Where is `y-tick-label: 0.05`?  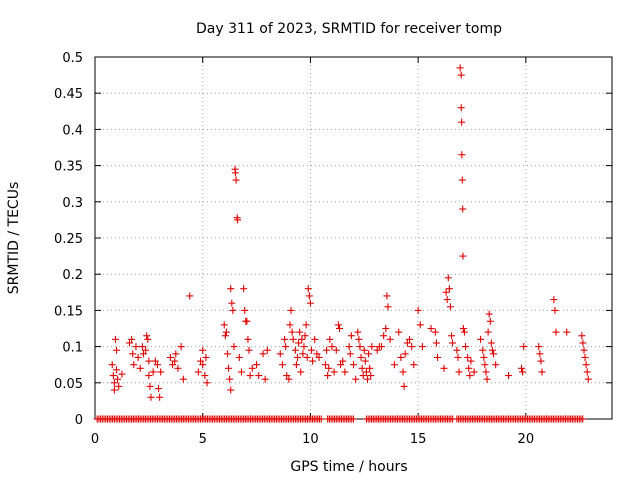
y-tick-label: 0.05 is located at coordinates (68, 384).